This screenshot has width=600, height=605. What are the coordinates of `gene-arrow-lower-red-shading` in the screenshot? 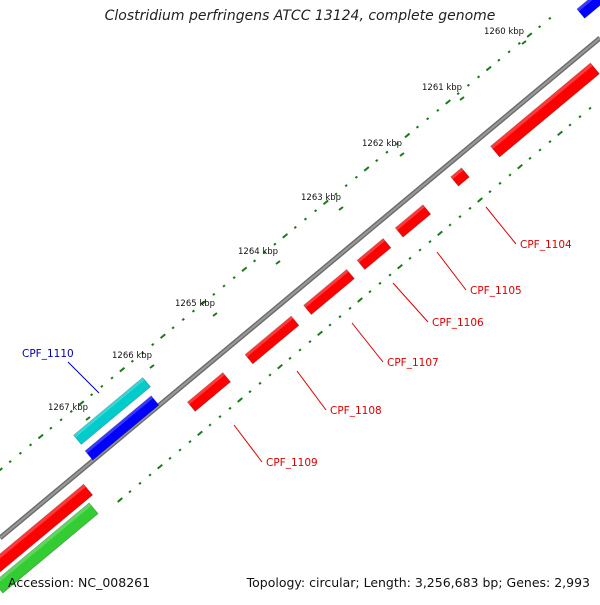 It's located at (43, 521).